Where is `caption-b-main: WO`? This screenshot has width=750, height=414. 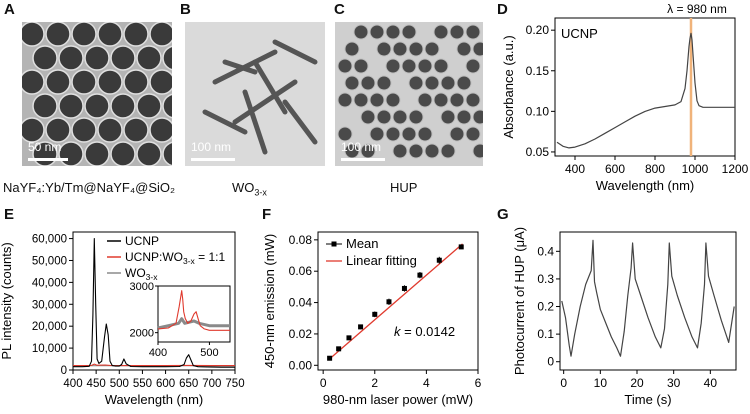 caption-b-main: WO is located at coordinates (243, 187).